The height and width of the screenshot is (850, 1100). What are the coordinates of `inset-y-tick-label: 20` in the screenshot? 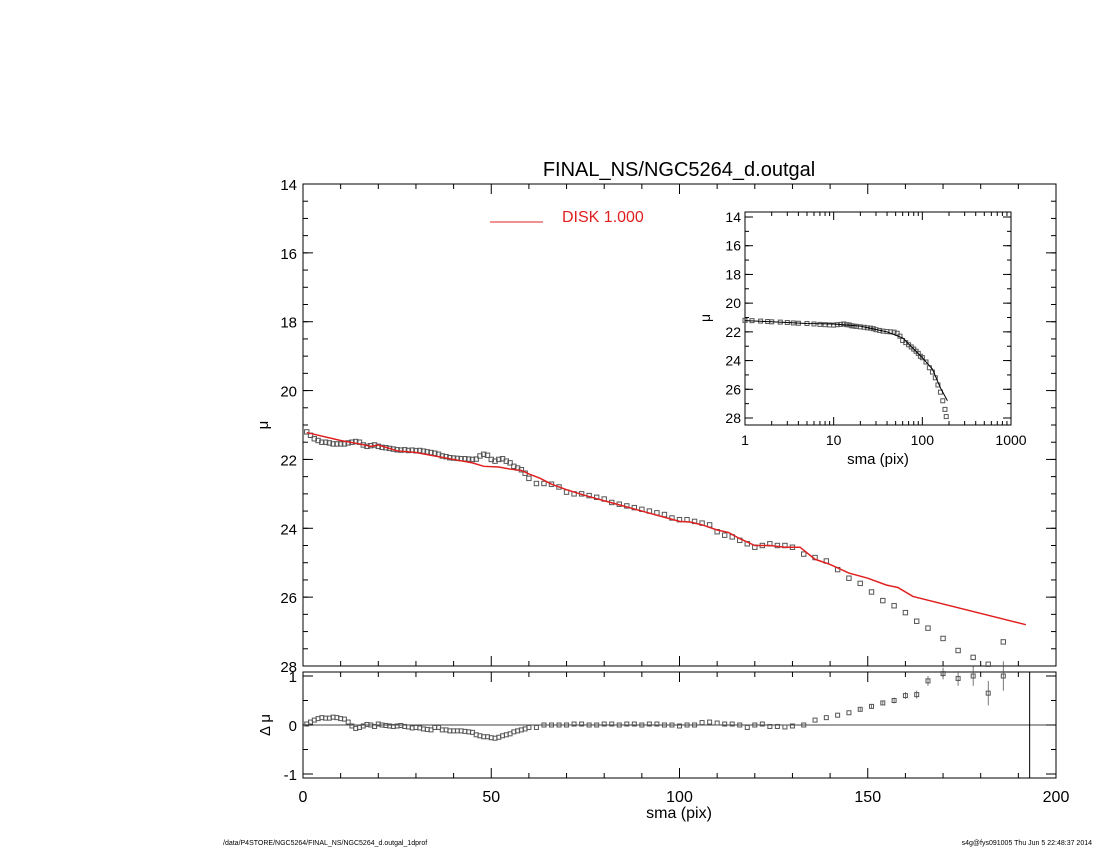 It's located at (733, 303).